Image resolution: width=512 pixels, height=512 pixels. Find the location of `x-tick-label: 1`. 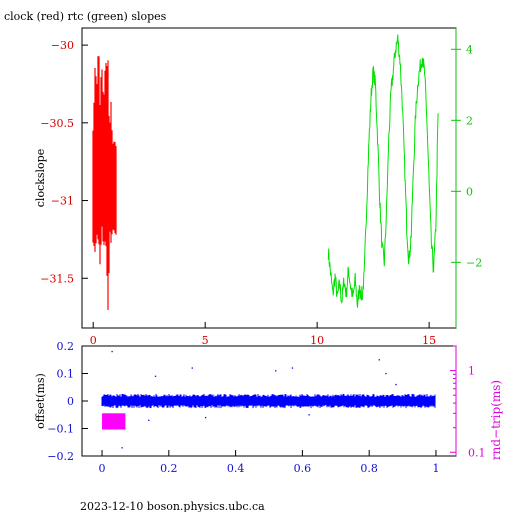

x-tick-label: 1 is located at coordinates (435, 468).